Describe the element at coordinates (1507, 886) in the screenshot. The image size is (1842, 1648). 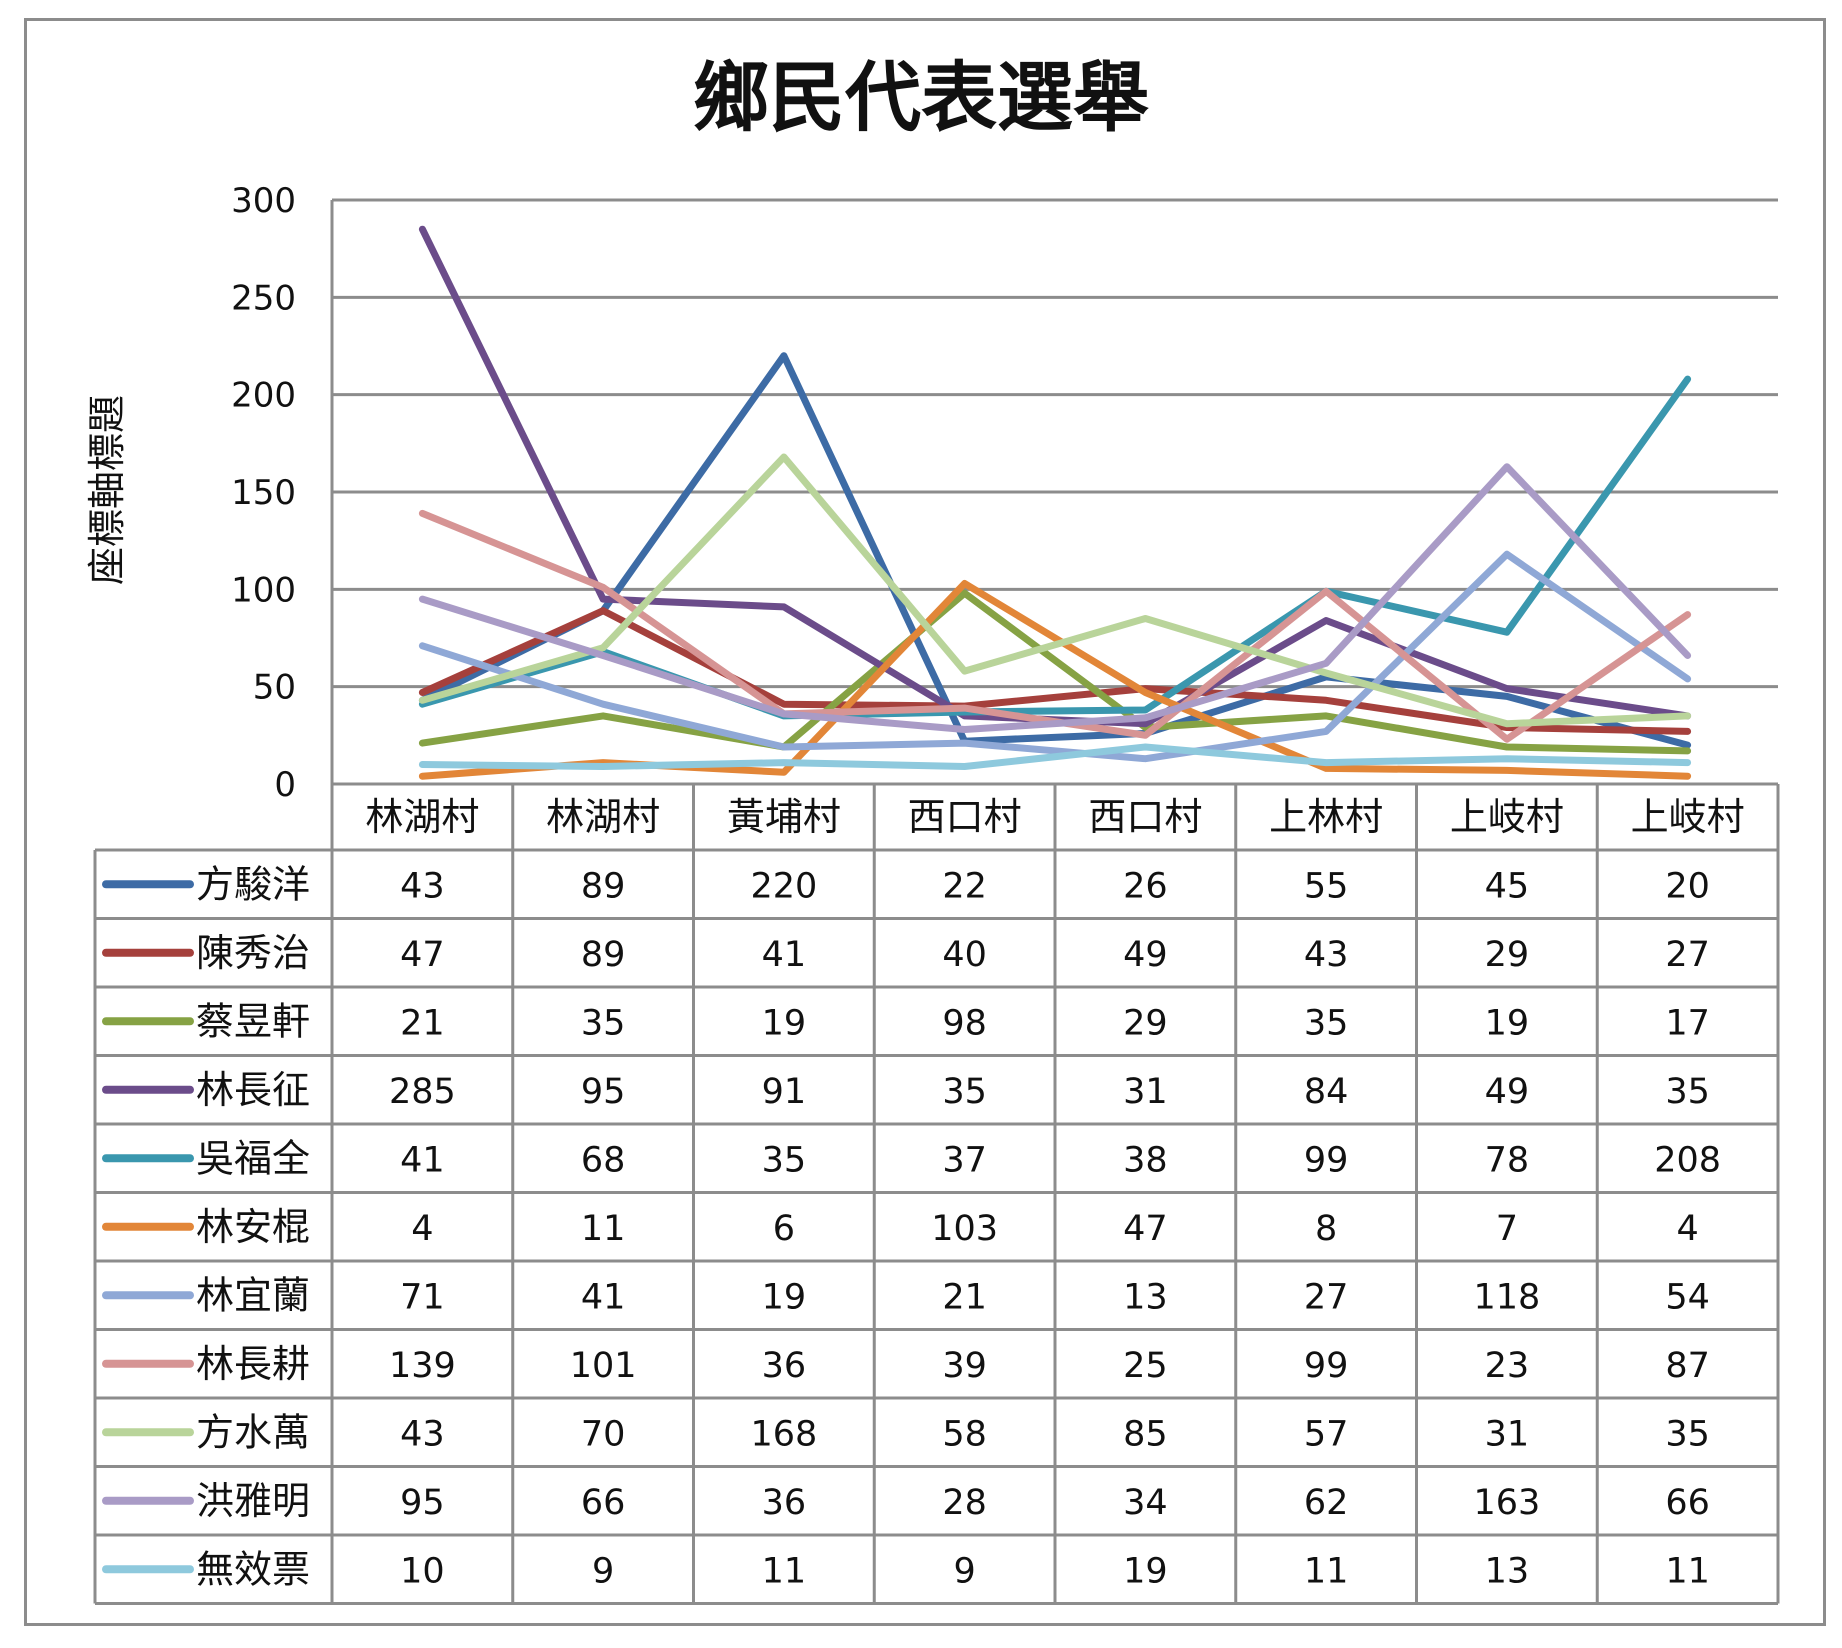
I see `table-cell: 45` at that location.